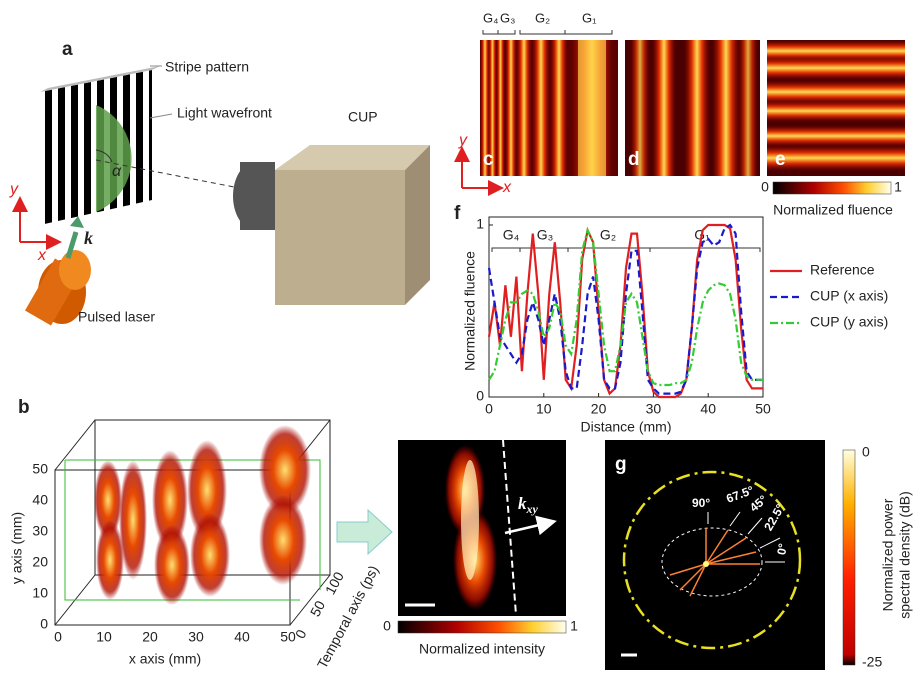 Image resolution: width=913 pixels, height=677 pixels. I want to click on group-bracket, so click(626, 249).